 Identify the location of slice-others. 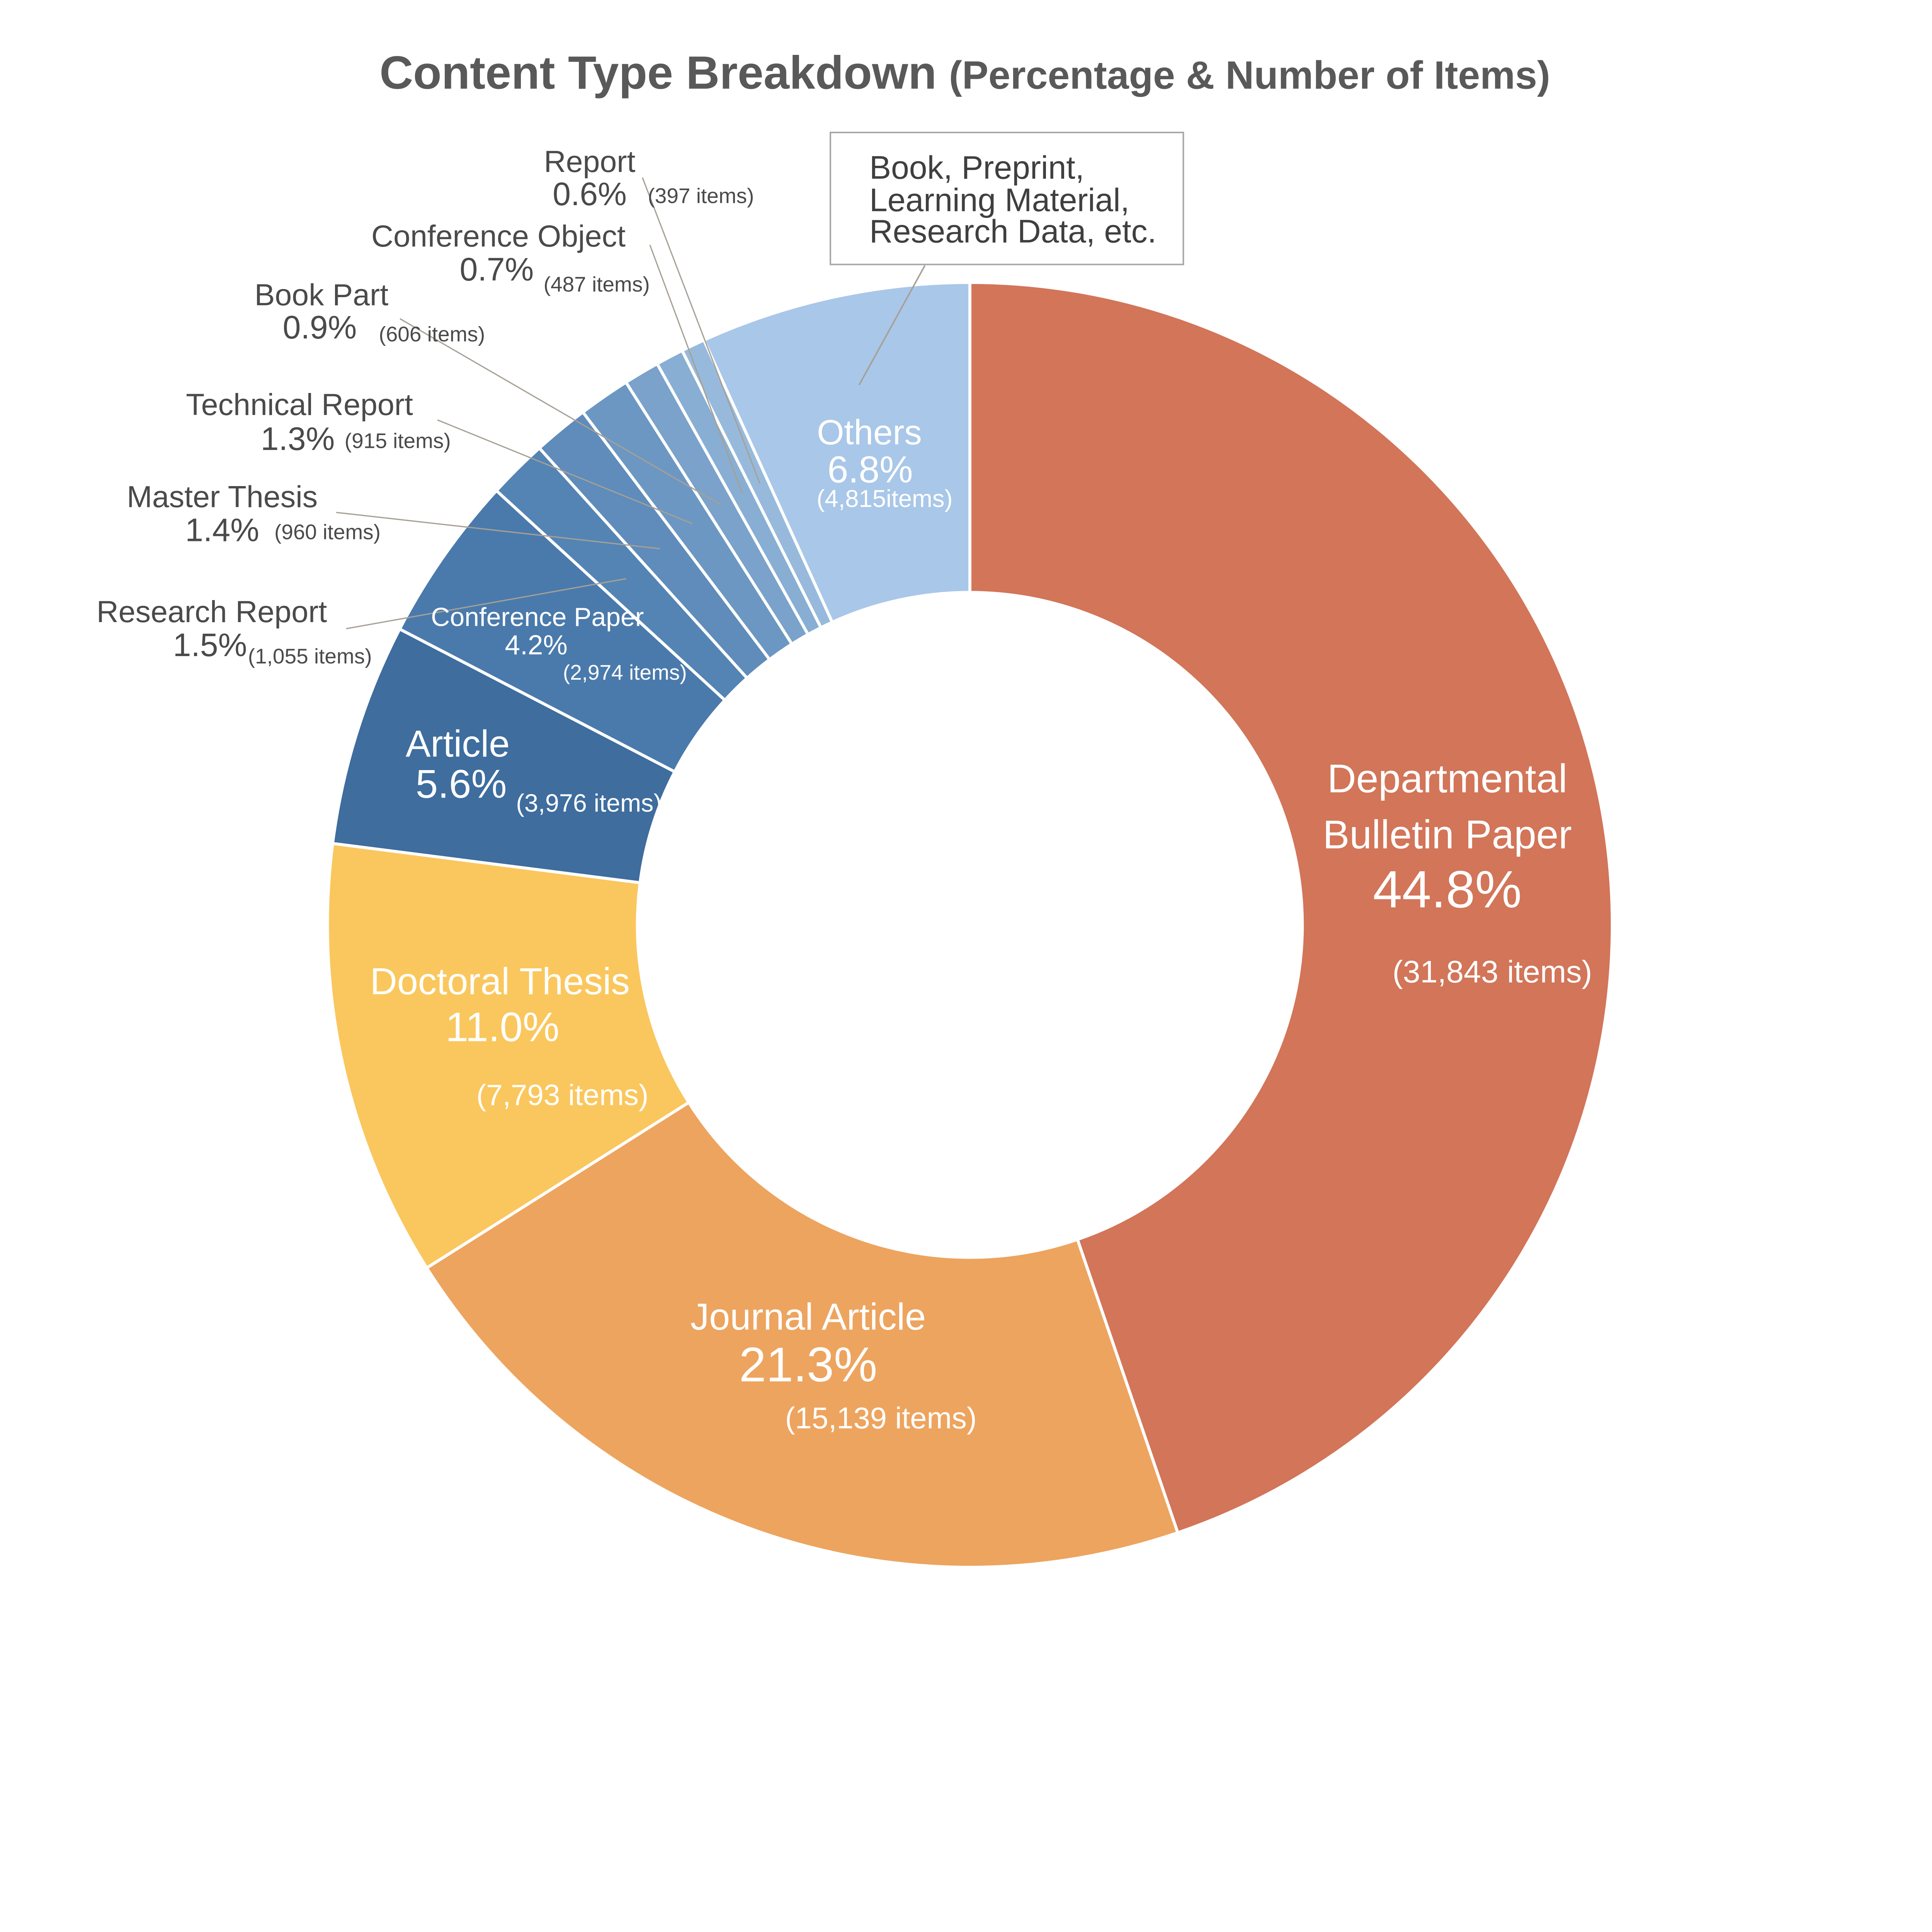
(836, 453).